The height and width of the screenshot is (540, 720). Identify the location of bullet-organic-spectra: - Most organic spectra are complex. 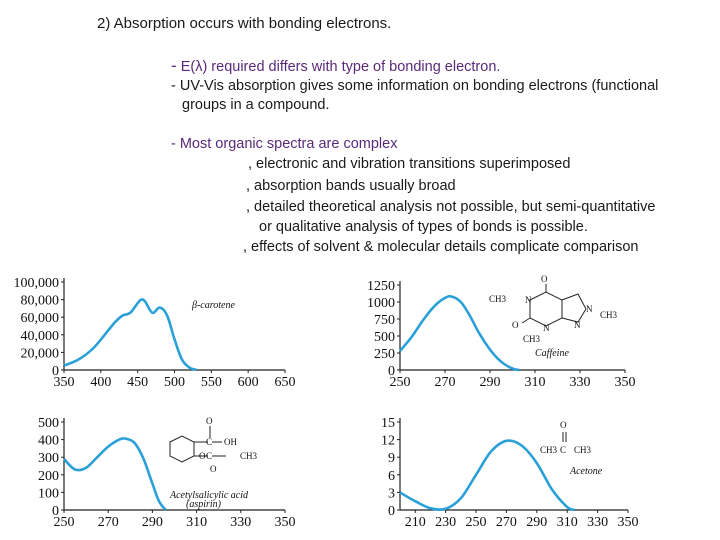
(284, 144).